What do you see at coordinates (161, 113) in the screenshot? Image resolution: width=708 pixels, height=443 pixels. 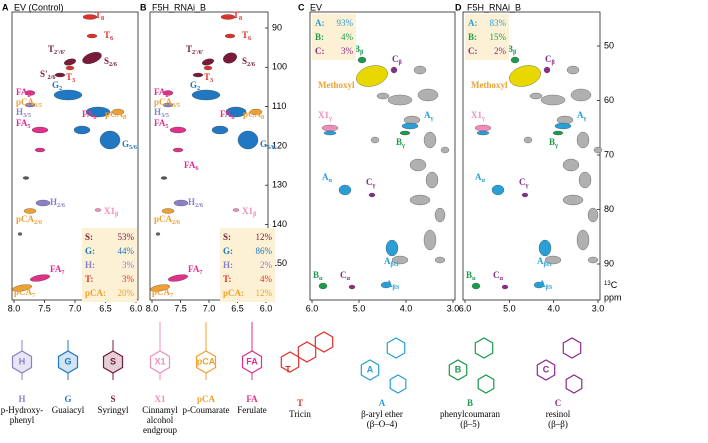 I see `peak-label: H3/5` at bounding box center [161, 113].